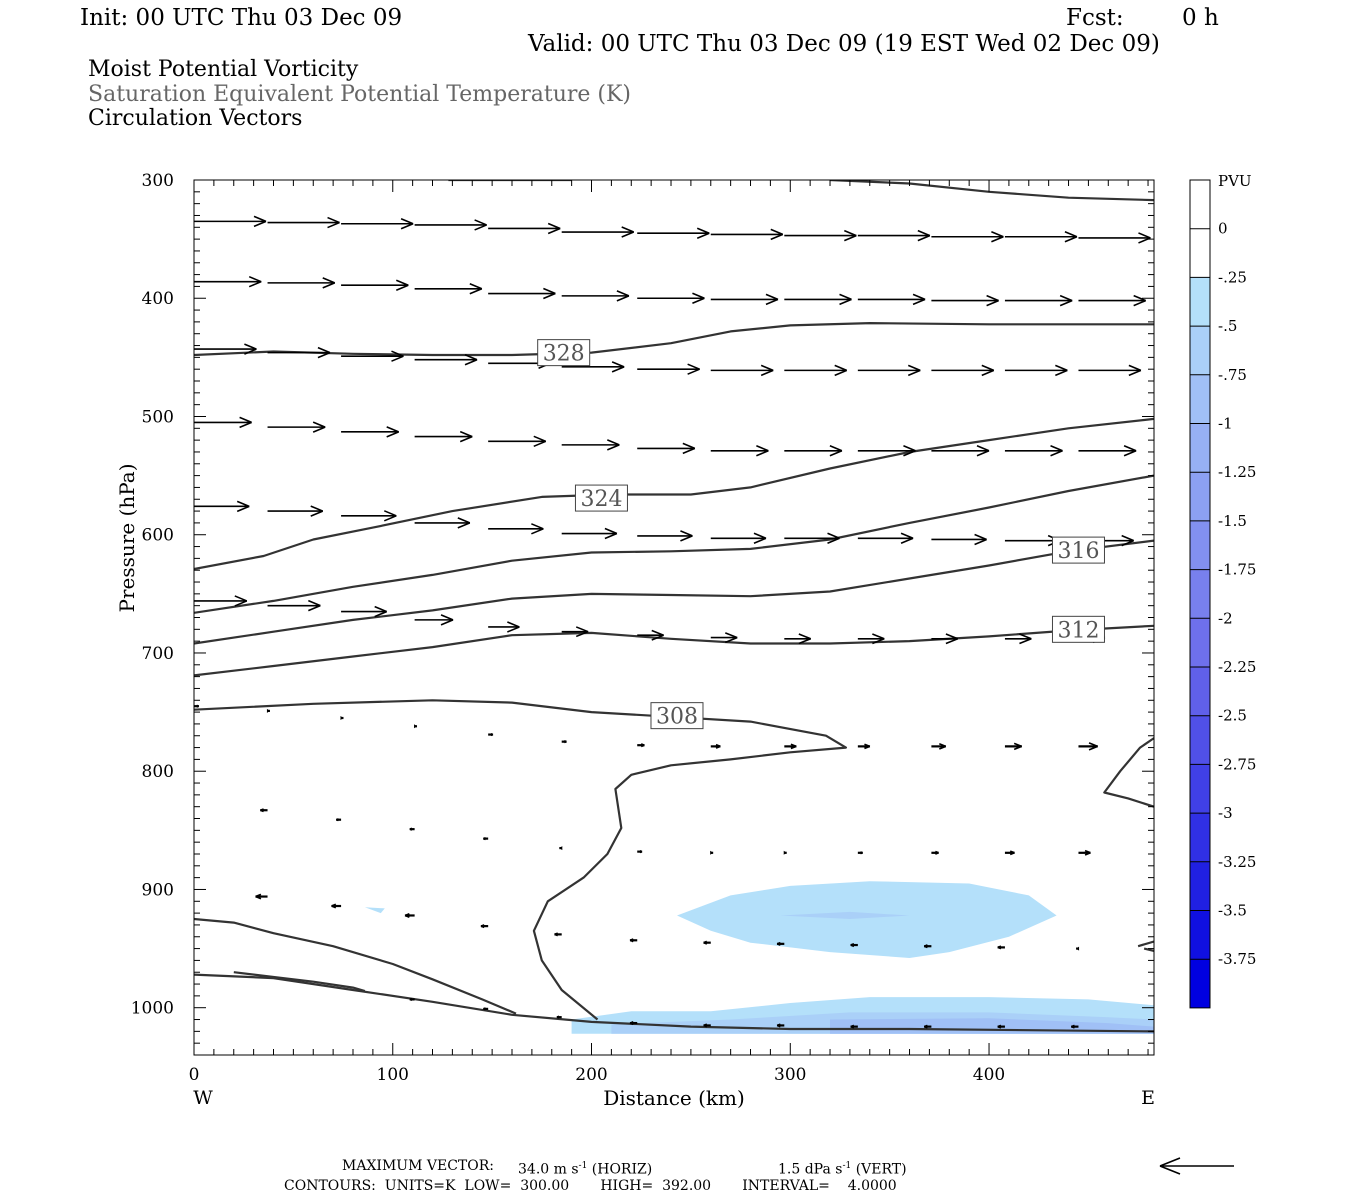 The width and height of the screenshot is (1350, 1200). Describe the element at coordinates (564, 353) in the screenshot. I see `contour-label-328: 328` at that location.